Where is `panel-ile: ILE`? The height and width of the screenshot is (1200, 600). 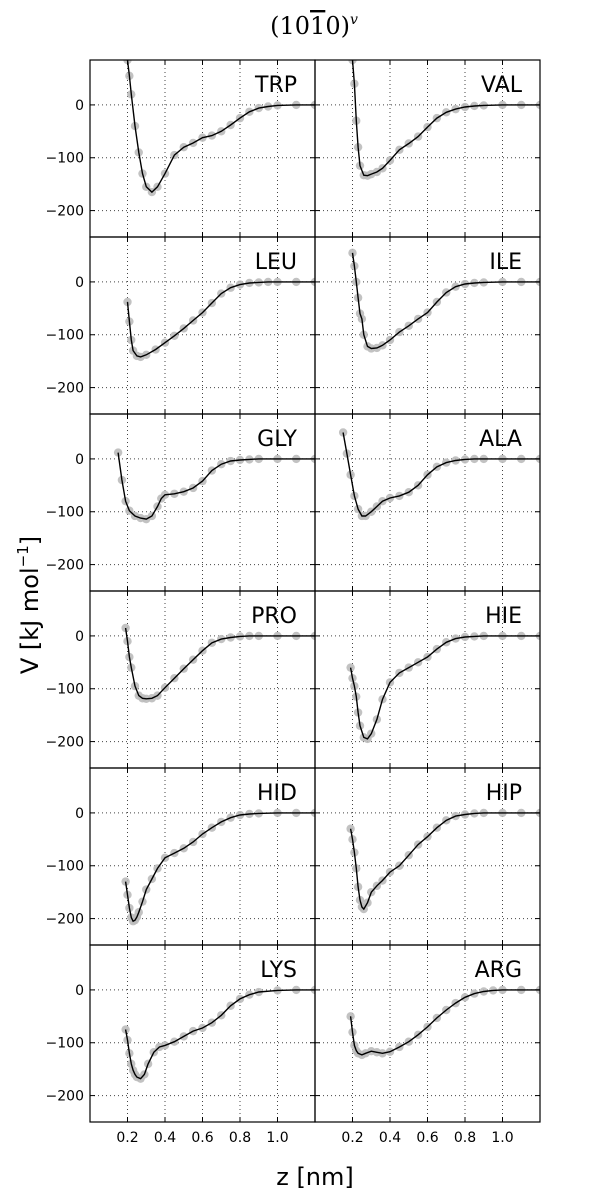
panel-ile: ILE is located at coordinates (427, 325).